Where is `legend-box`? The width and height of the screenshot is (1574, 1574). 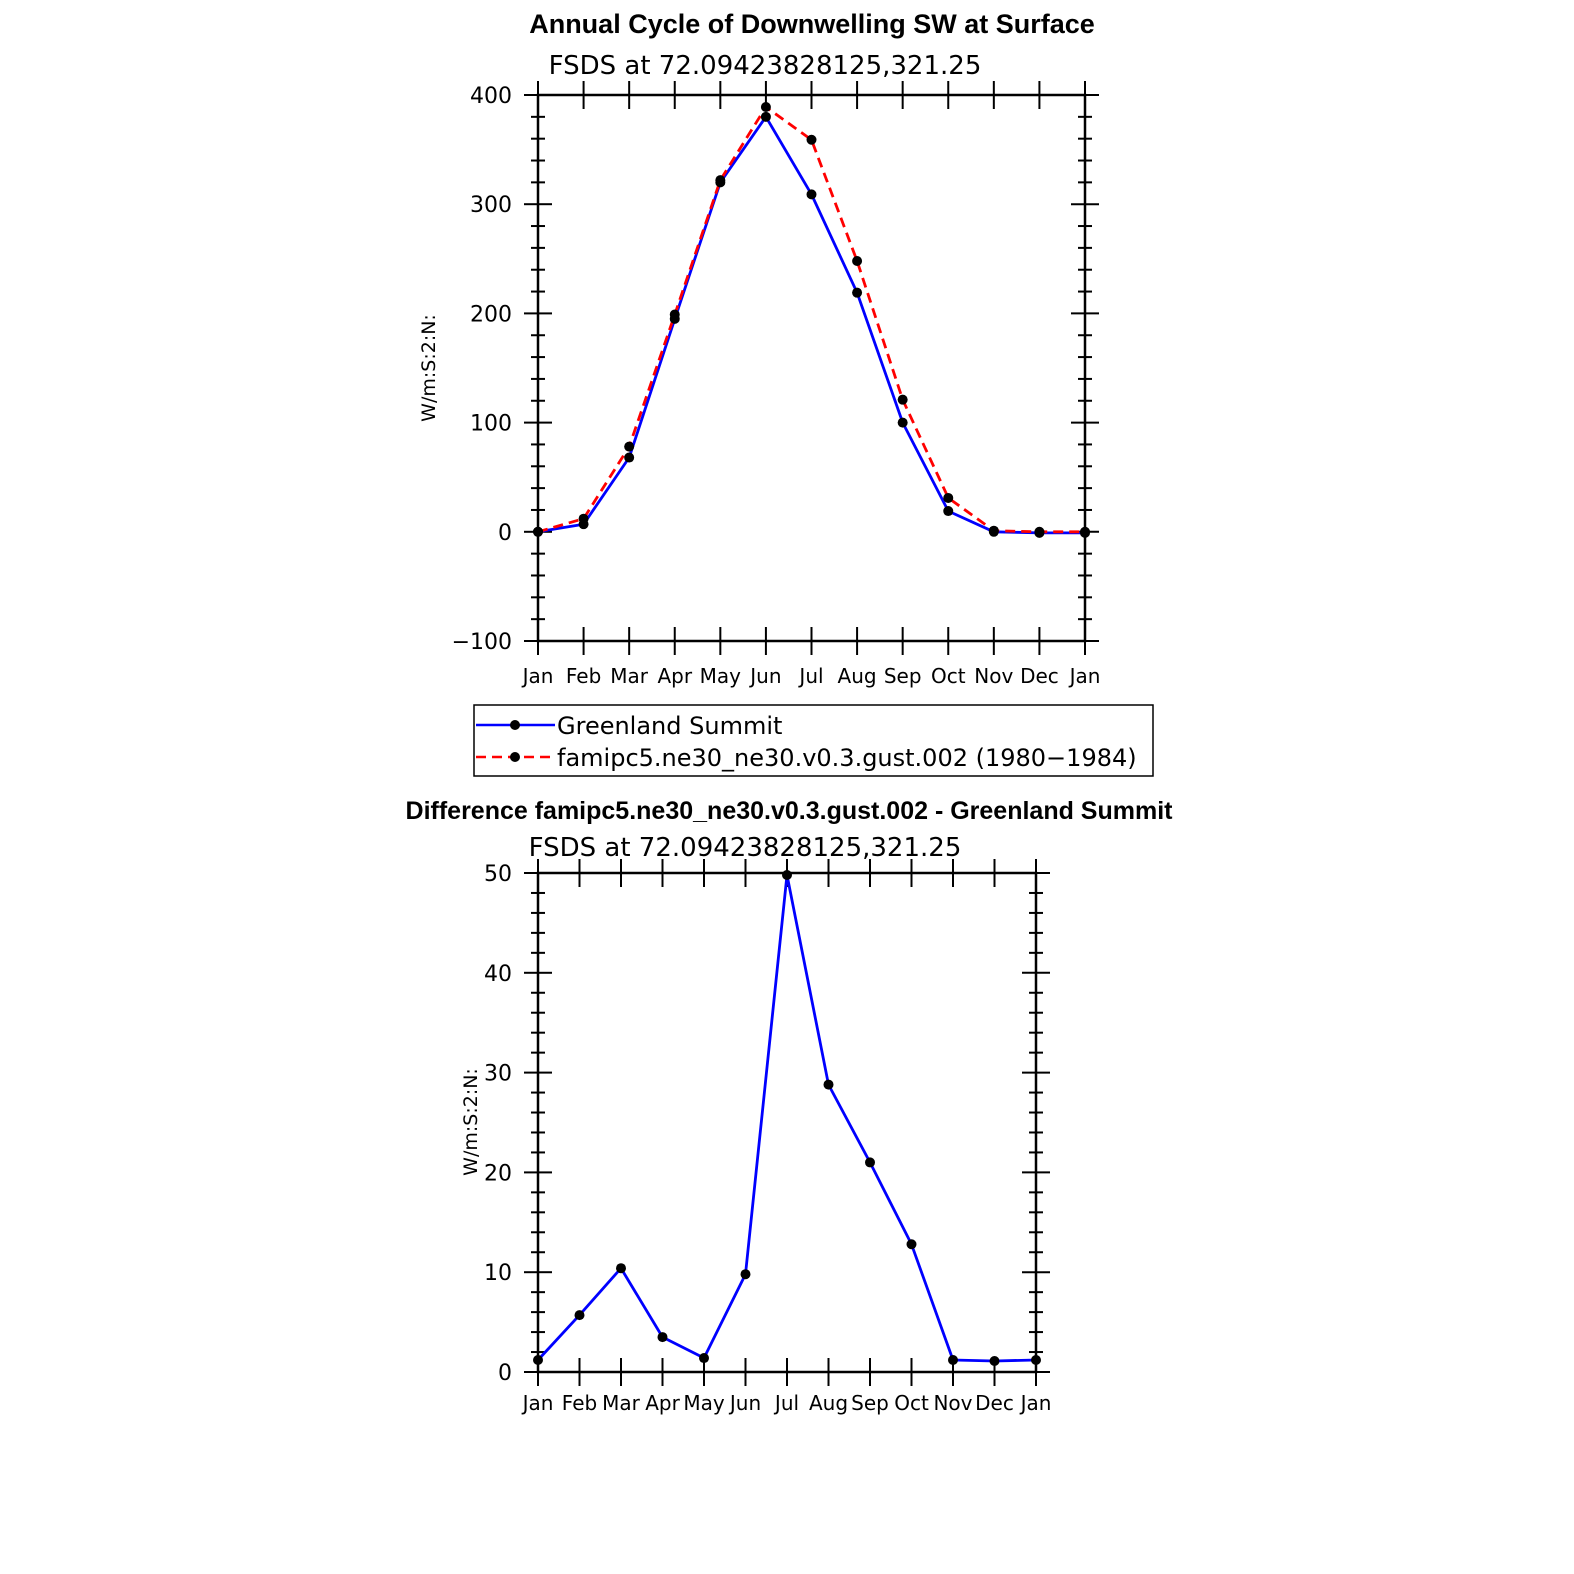 legend-box is located at coordinates (813, 740).